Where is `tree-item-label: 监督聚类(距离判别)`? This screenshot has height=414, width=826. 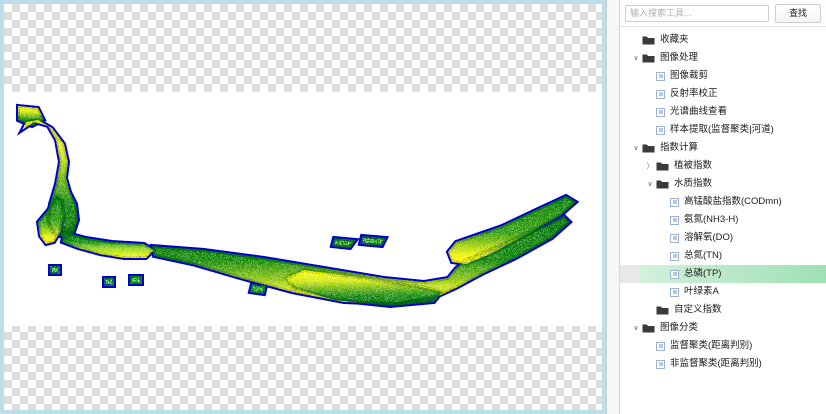 tree-item-label: 监督聚类(距离判别) is located at coordinates (711, 345).